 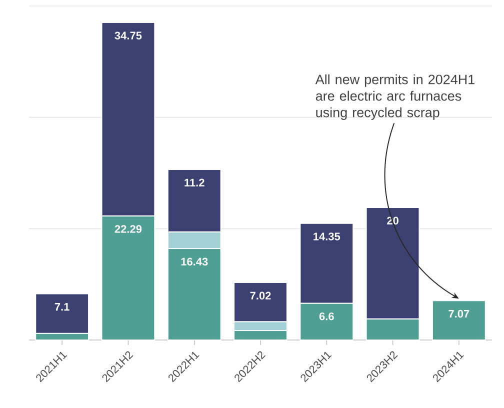 What do you see at coordinates (459, 314) in the screenshot?
I see `data-label: 7.07` at bounding box center [459, 314].